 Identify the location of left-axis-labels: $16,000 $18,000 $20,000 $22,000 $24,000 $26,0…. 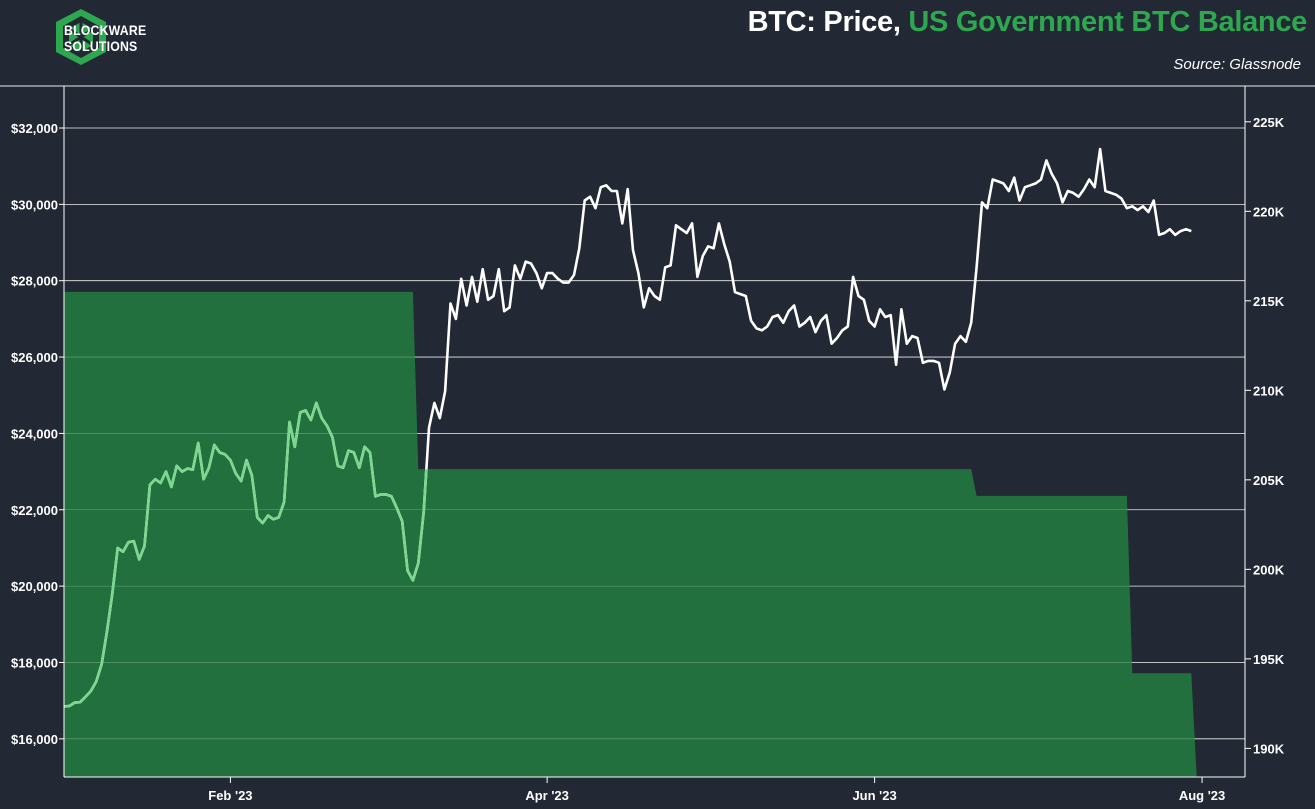
(34, 434).